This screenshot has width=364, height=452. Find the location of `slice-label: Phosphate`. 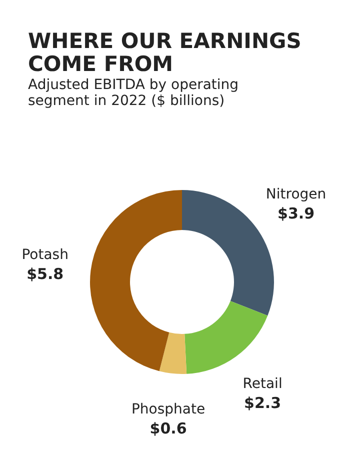

slice-label: Phosphate is located at coordinates (168, 409).